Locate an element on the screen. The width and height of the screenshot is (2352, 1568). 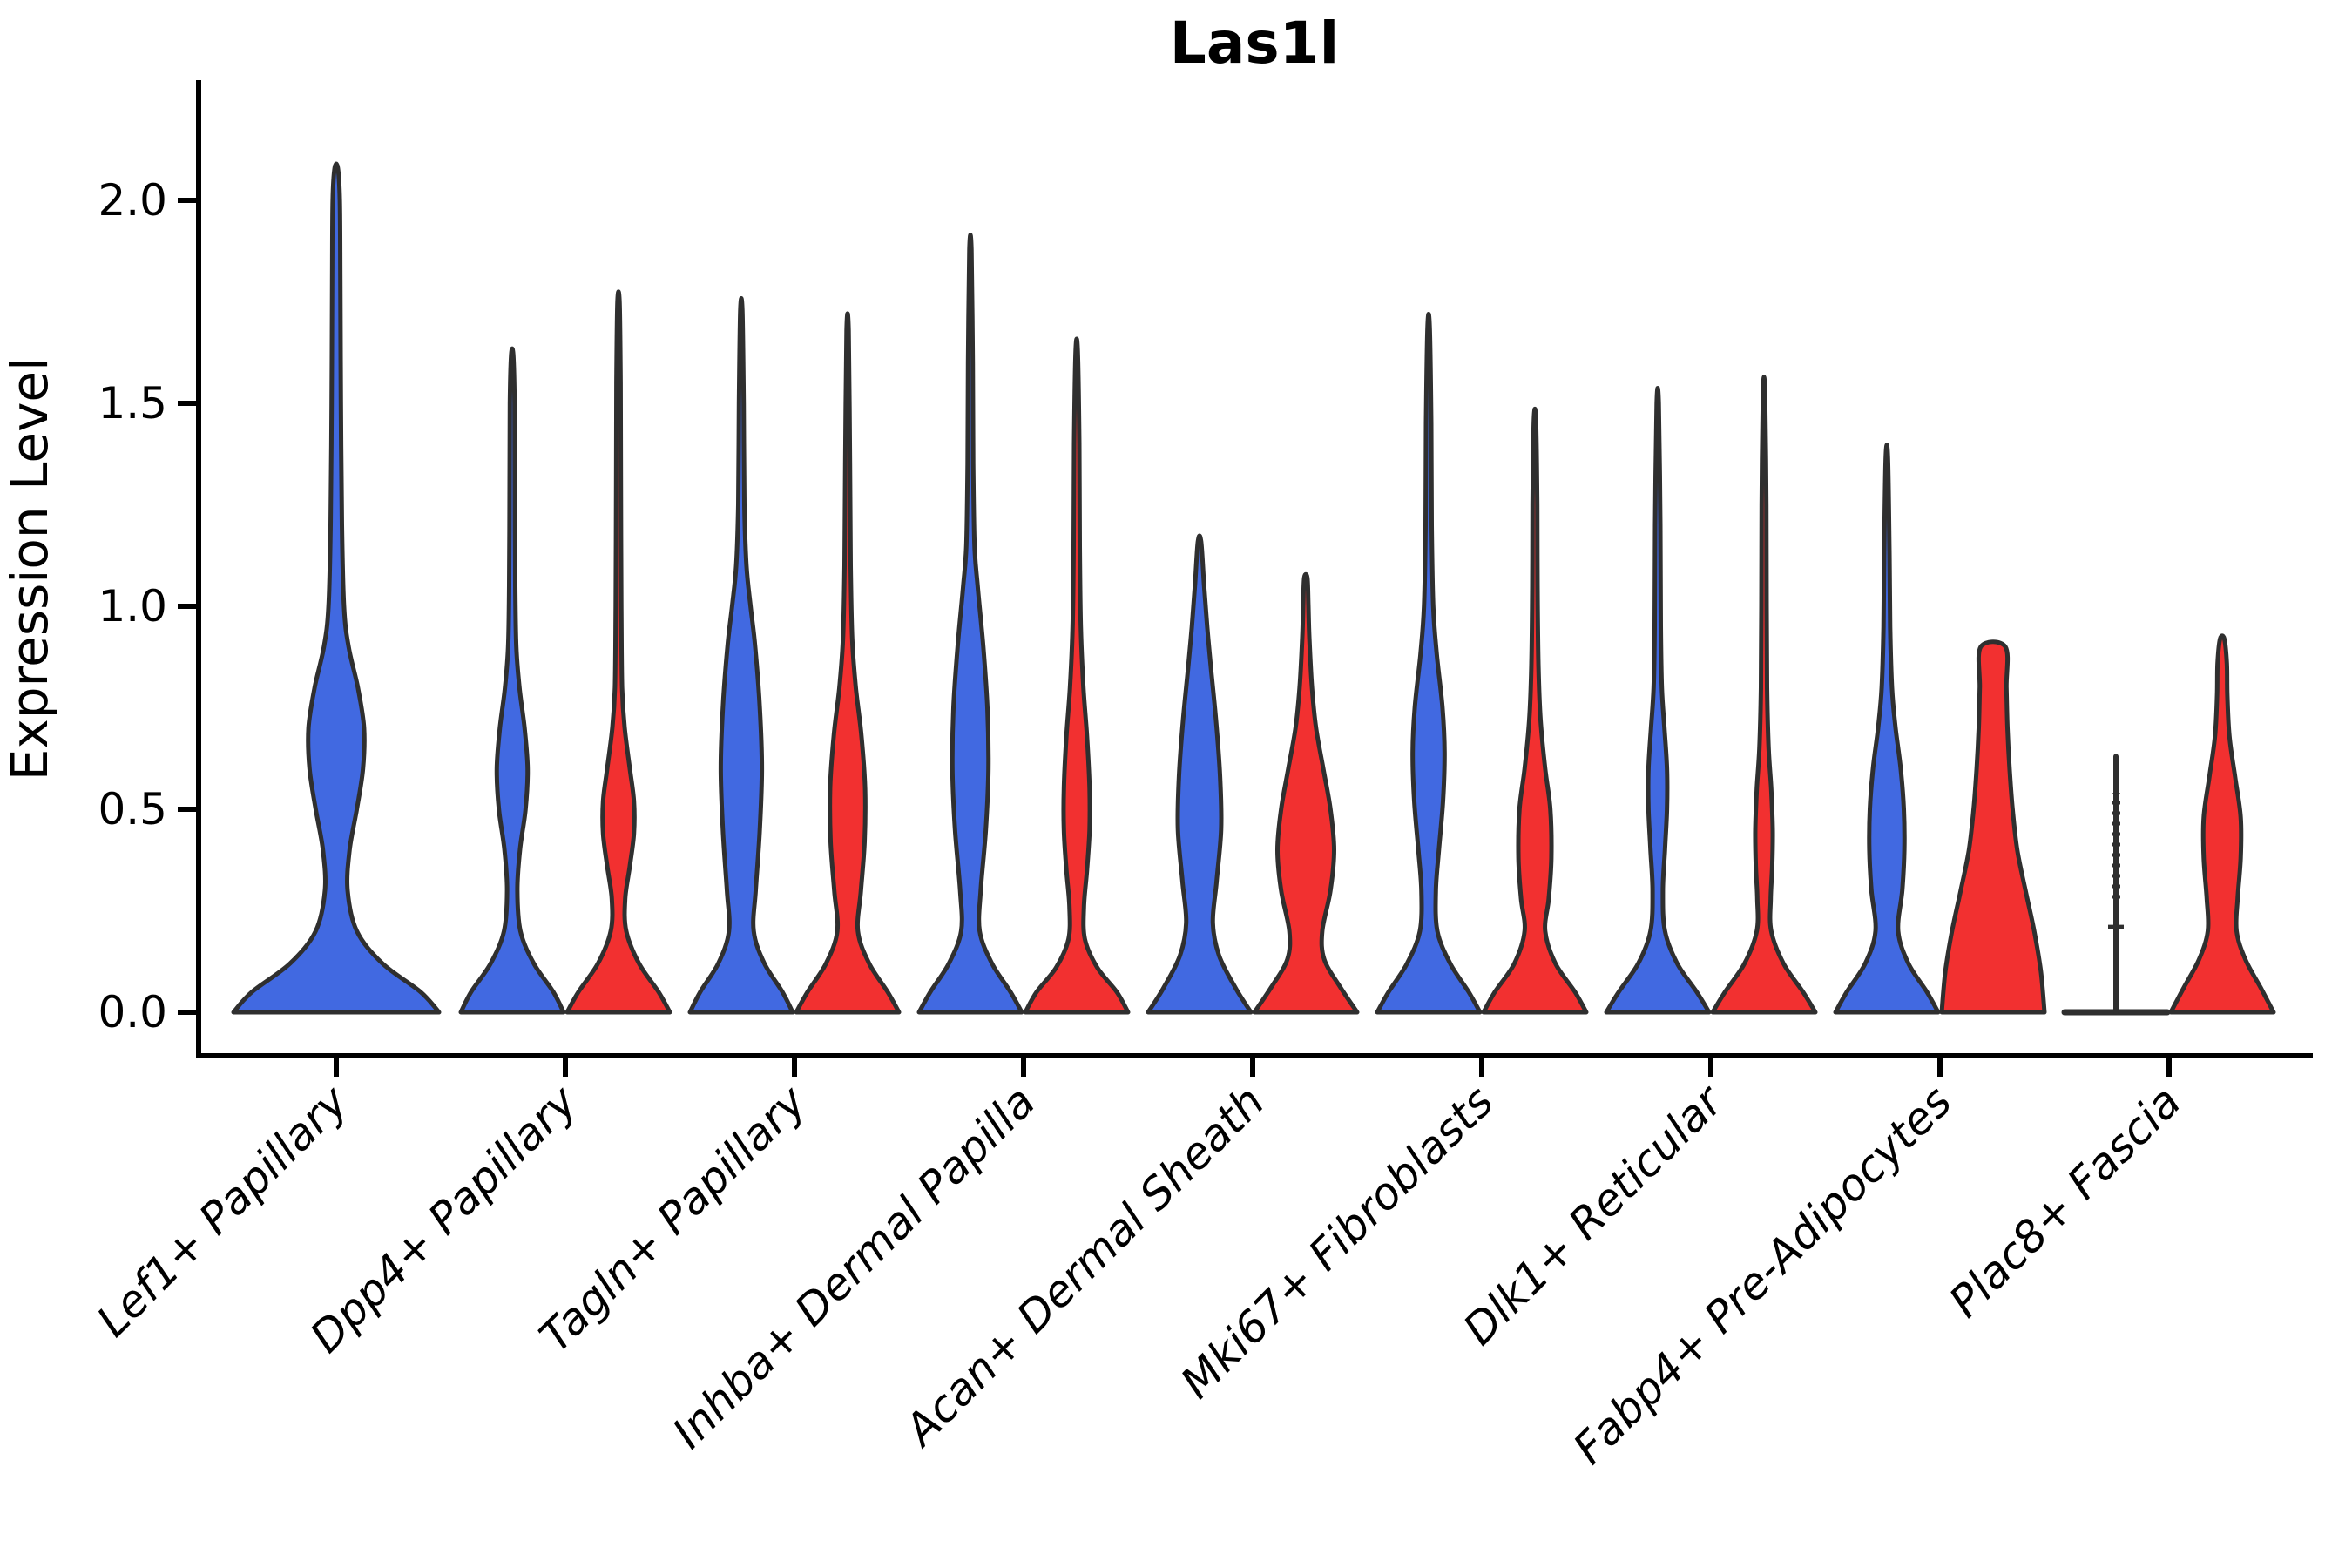
violin-stick-plac8-fascia-blue is located at coordinates (2116, 885).